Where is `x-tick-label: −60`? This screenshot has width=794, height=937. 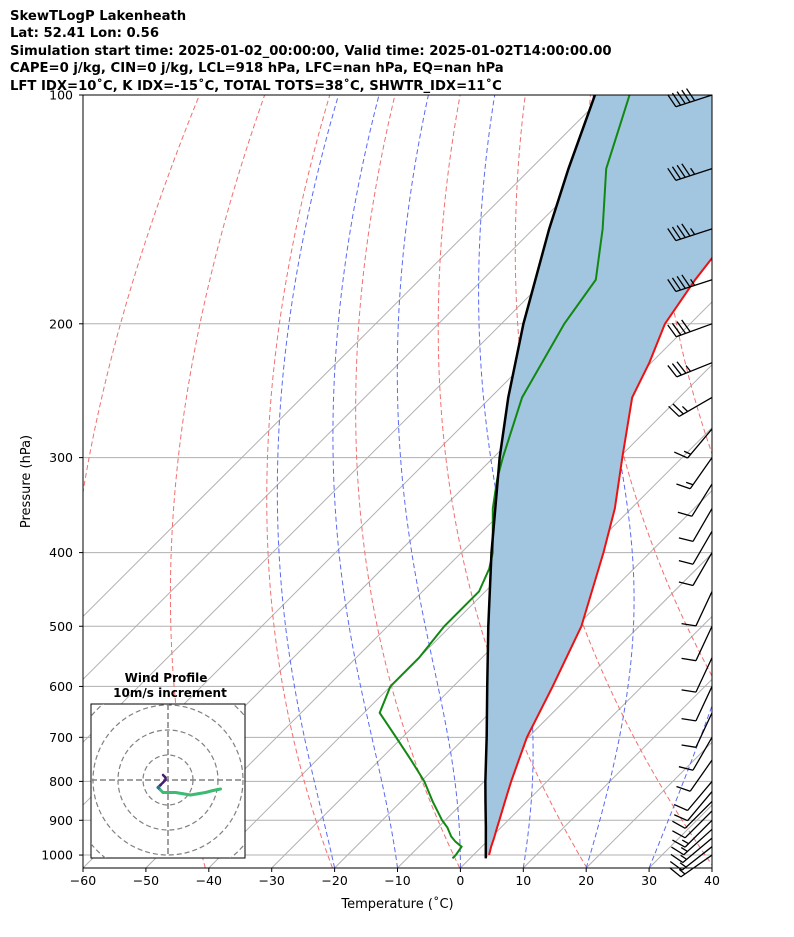 x-tick-label: −60 is located at coordinates (83, 880).